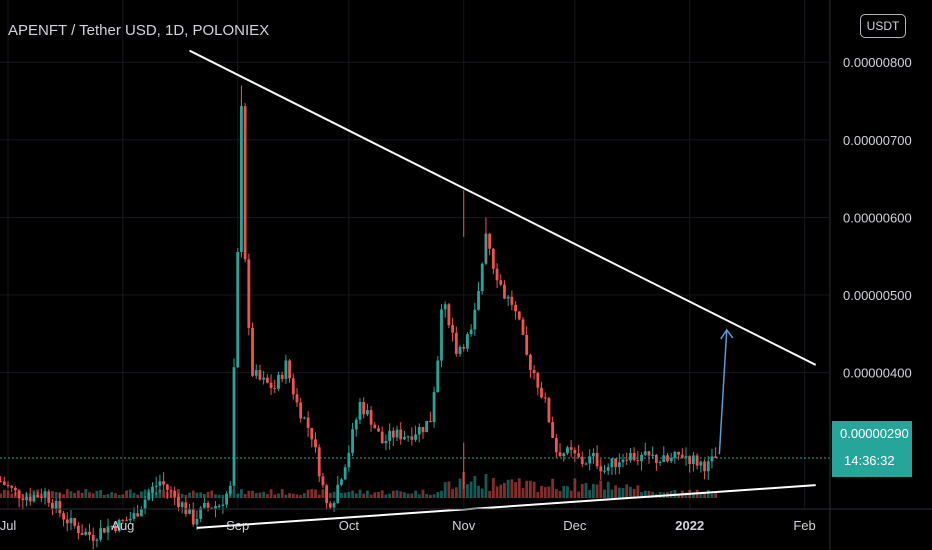  Describe the element at coordinates (883, 26) in the screenshot. I see `currency-button: USDT` at that location.